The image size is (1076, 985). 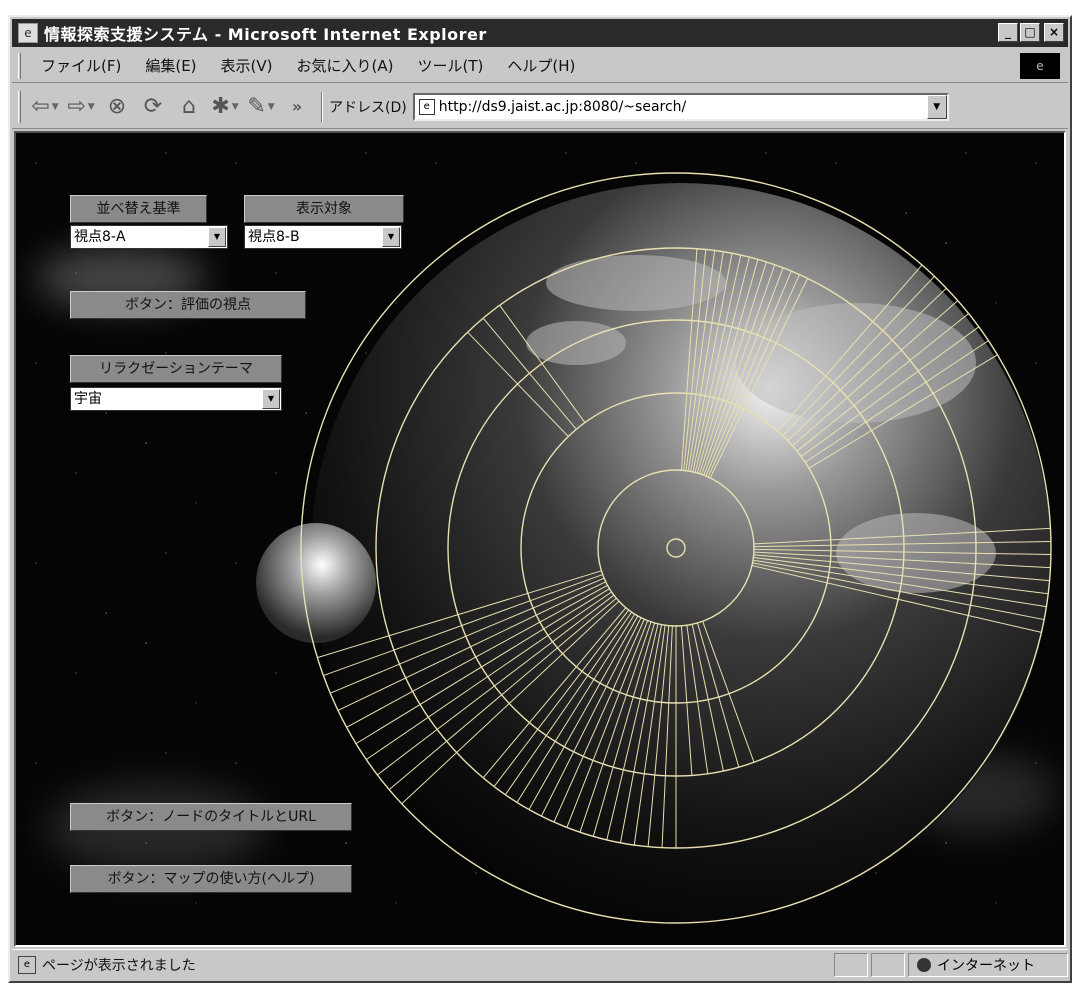 What do you see at coordinates (680, 106) in the screenshot?
I see `address-bar: e http://ds9.jaist.ac.jp:8080/~search/ ▼` at bounding box center [680, 106].